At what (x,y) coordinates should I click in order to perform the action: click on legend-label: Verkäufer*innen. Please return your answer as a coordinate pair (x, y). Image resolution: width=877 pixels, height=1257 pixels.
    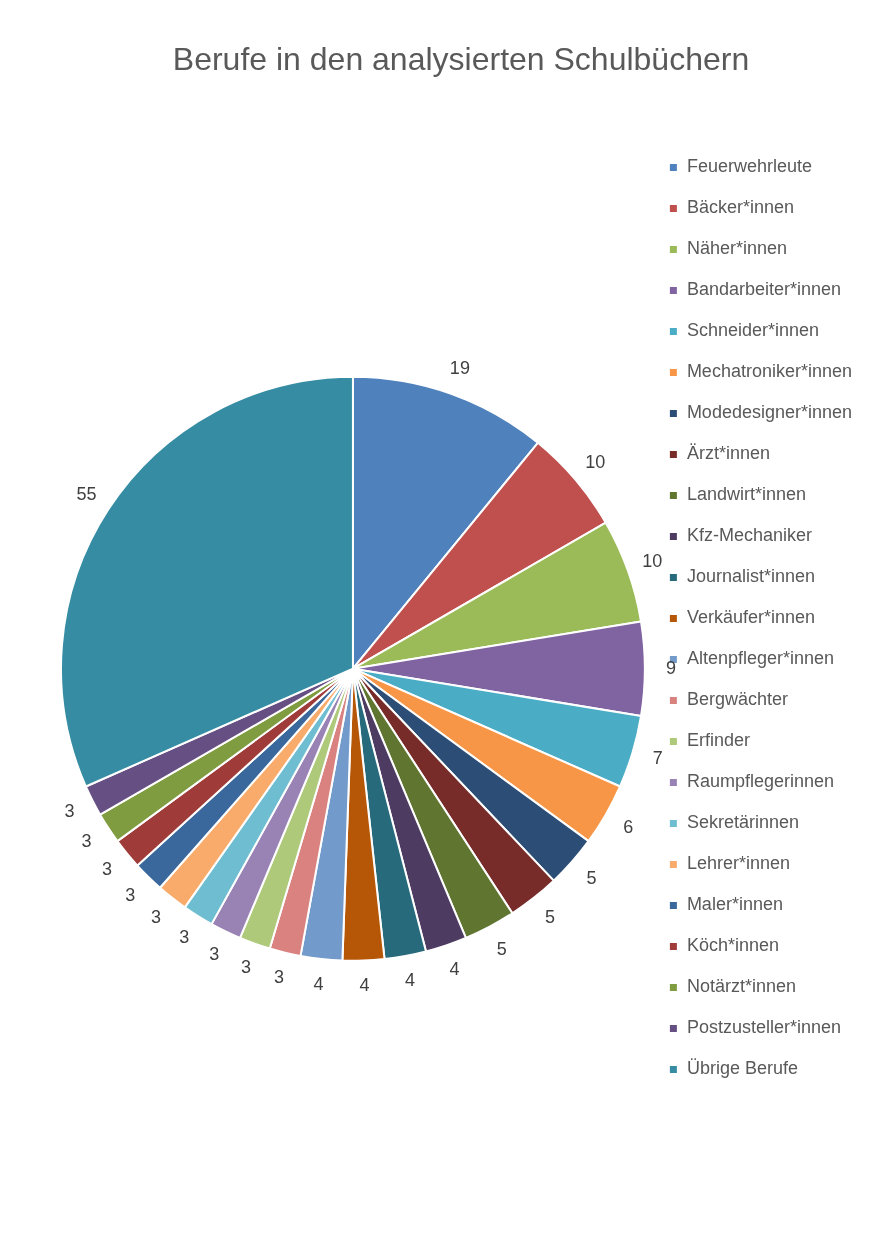
    Looking at the image, I should click on (750, 617).